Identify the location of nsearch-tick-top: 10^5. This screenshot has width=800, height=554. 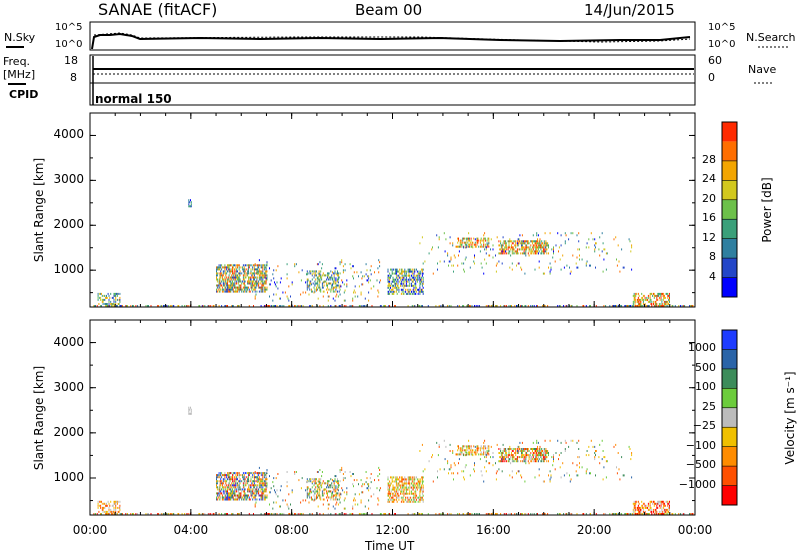
(722, 27).